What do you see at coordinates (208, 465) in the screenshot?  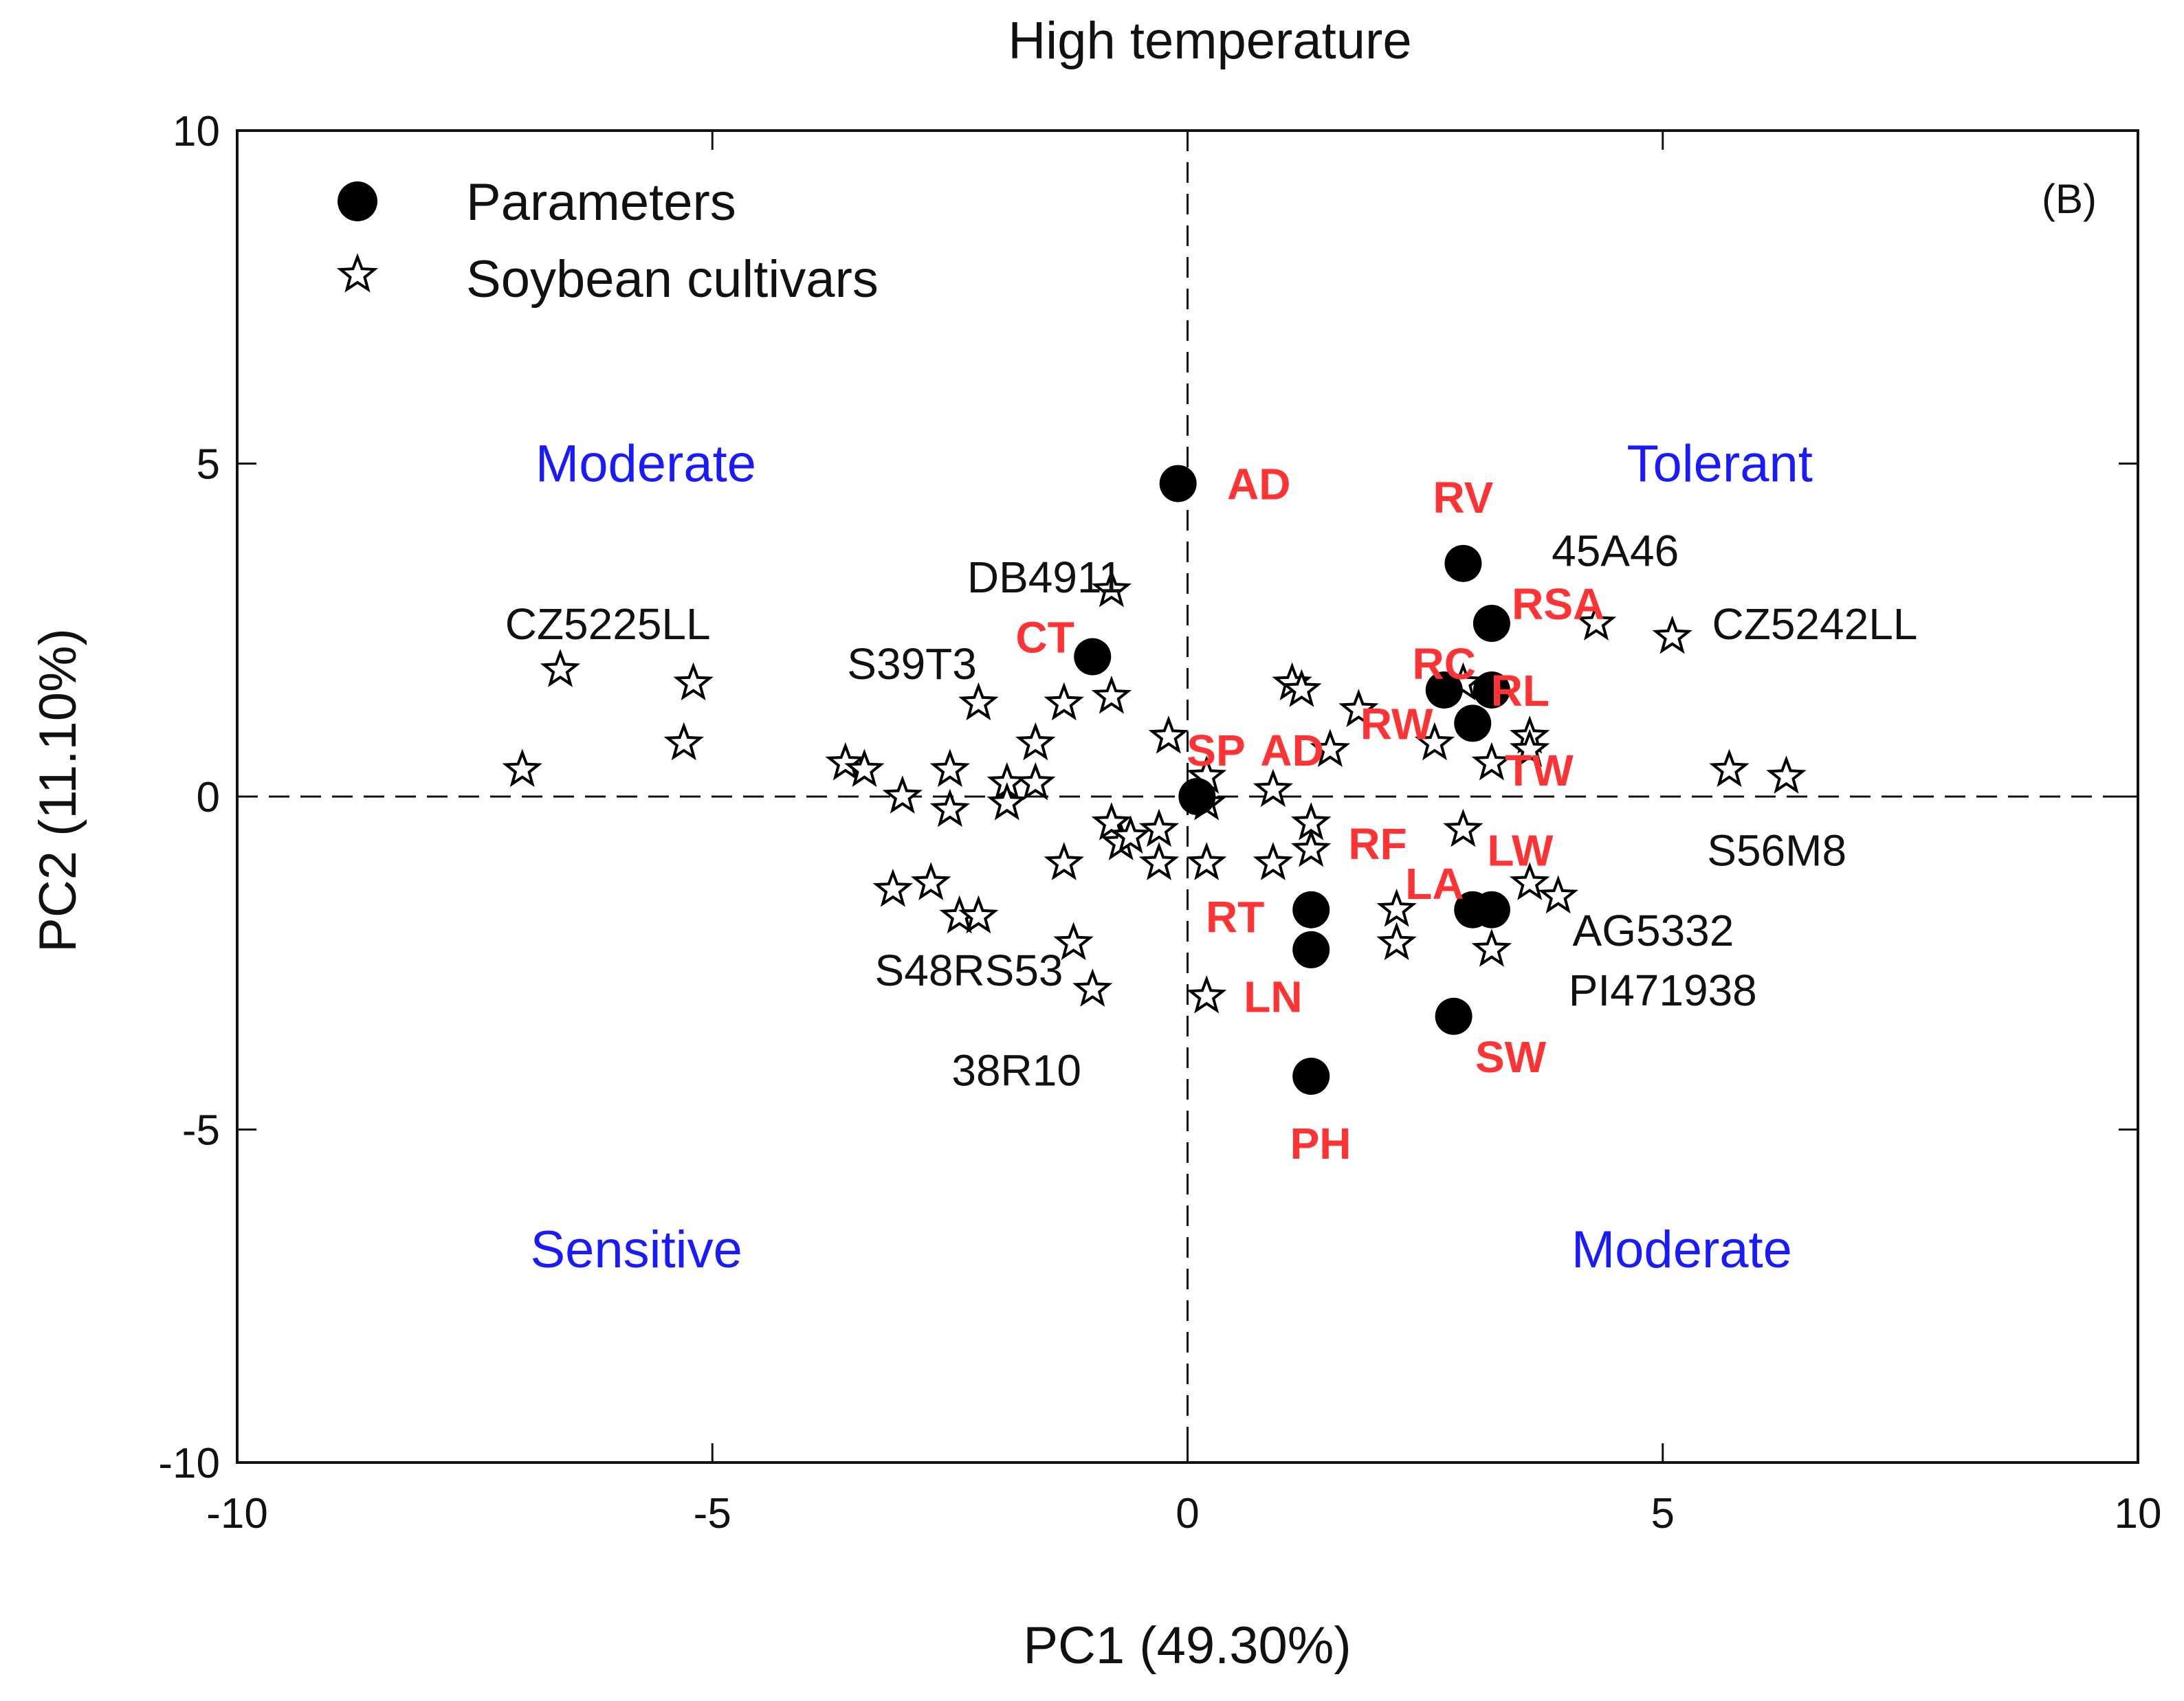 I see `y-tick-label: 5` at bounding box center [208, 465].